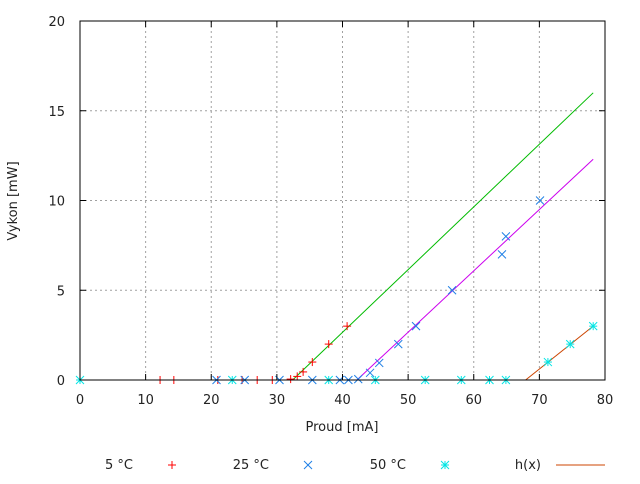 The width and height of the screenshot is (640, 484). What do you see at coordinates (605, 400) in the screenshot?
I see `x-tick-label: 80` at bounding box center [605, 400].